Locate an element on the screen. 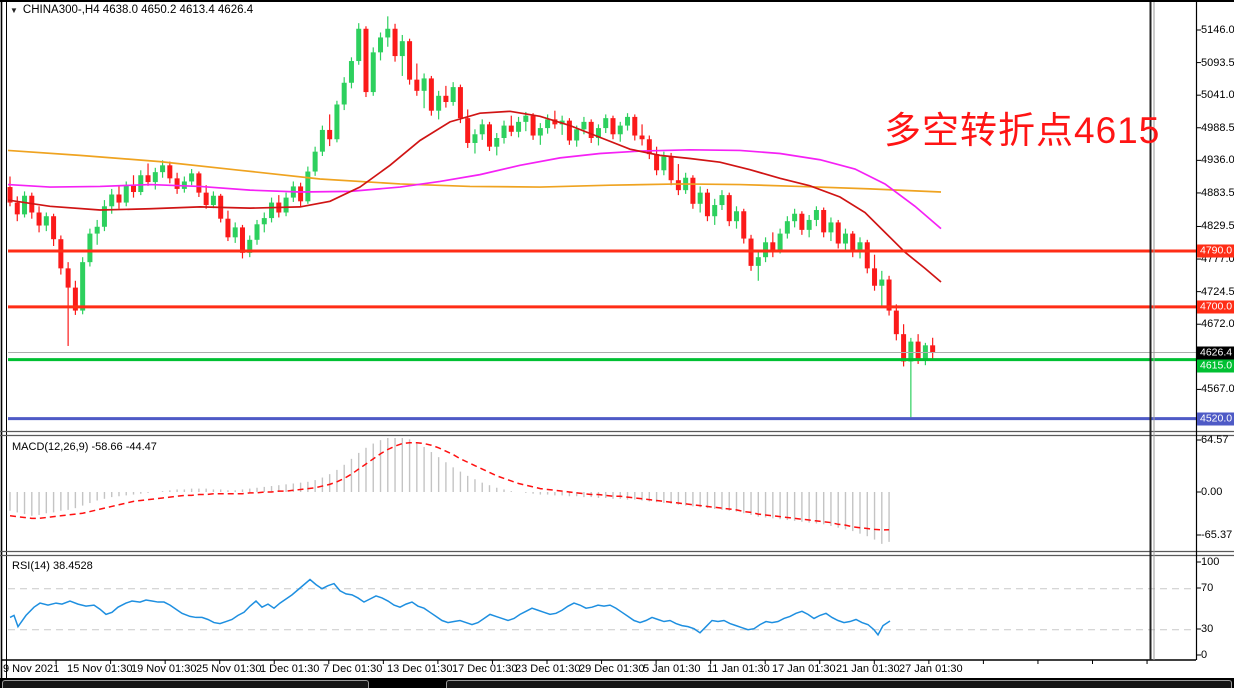 The width and height of the screenshot is (1234, 688). price-tick-label: 4936.0 is located at coordinates (1217, 160).